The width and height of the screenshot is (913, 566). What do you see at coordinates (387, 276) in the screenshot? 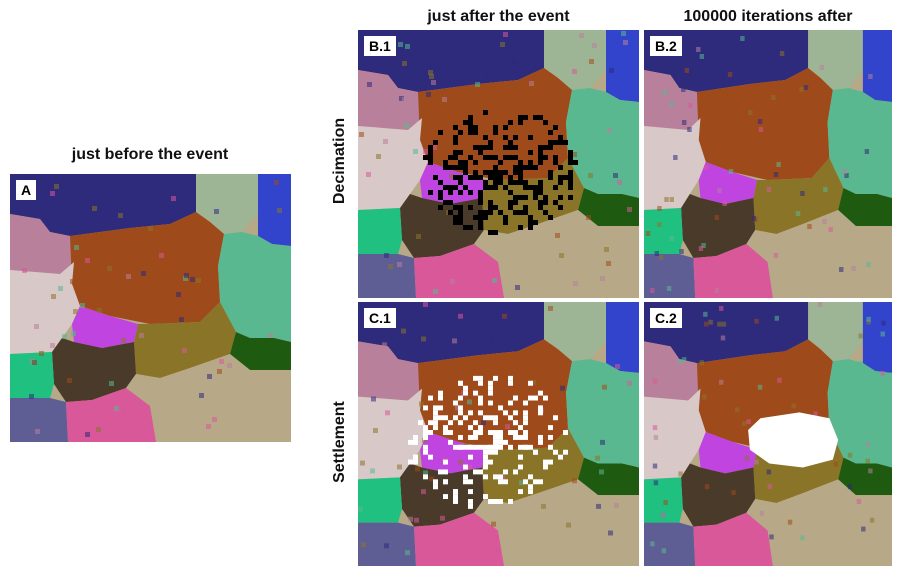
I see `region-slate` at bounding box center [387, 276].